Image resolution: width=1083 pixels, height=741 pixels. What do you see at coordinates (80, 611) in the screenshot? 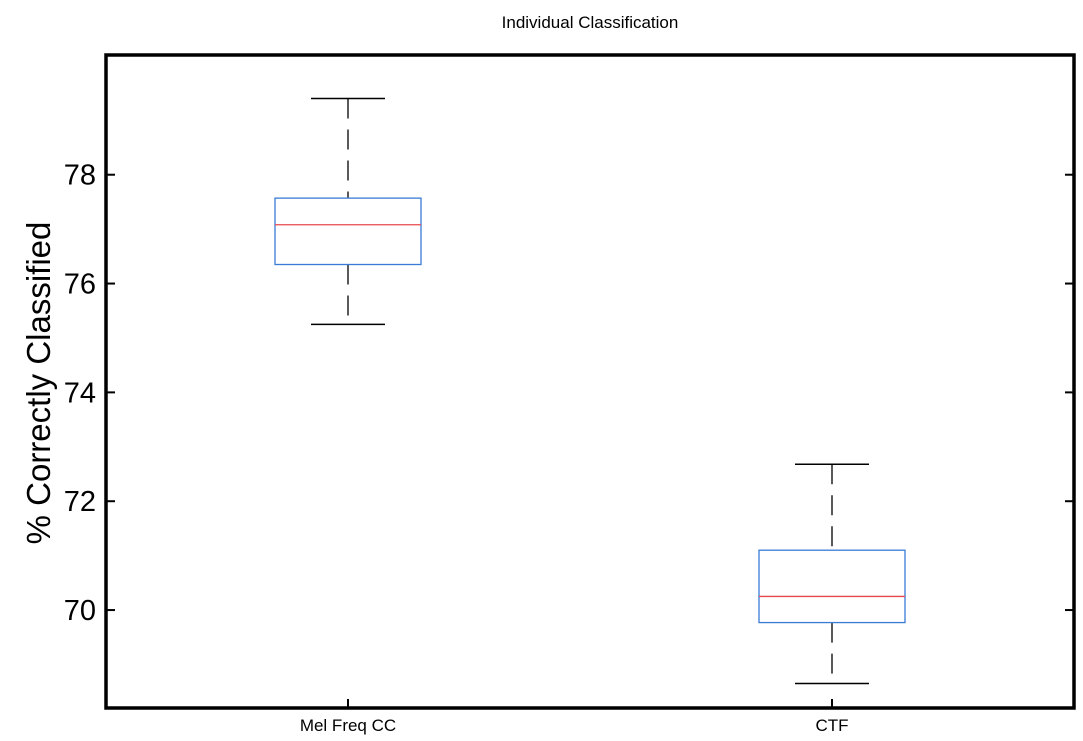
I see `y-tick-label: 70` at bounding box center [80, 611].